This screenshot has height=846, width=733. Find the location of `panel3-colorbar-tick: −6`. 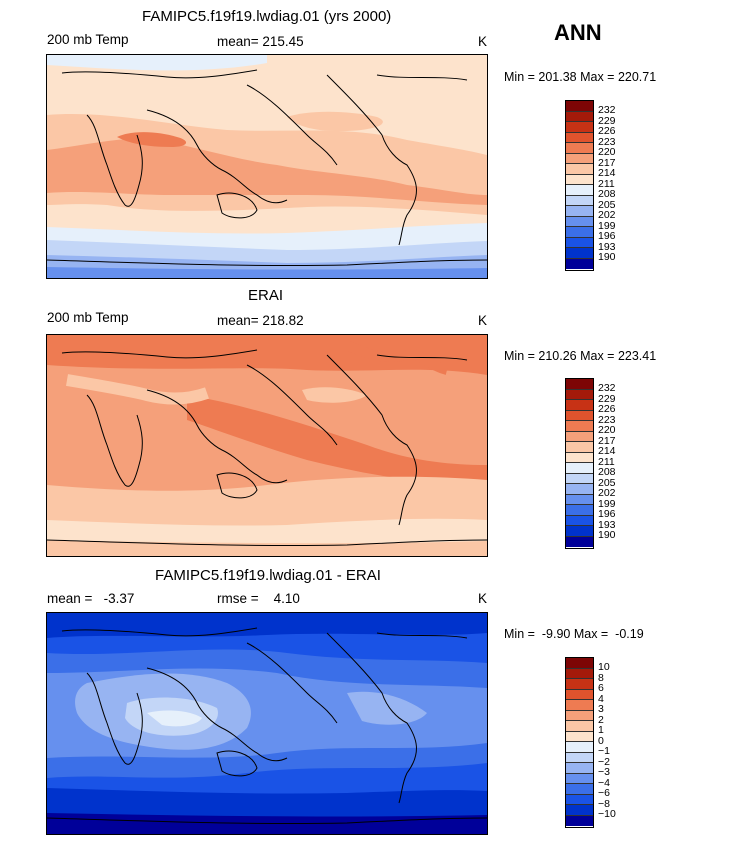

panel3-colorbar-tick: −6 is located at coordinates (604, 793).